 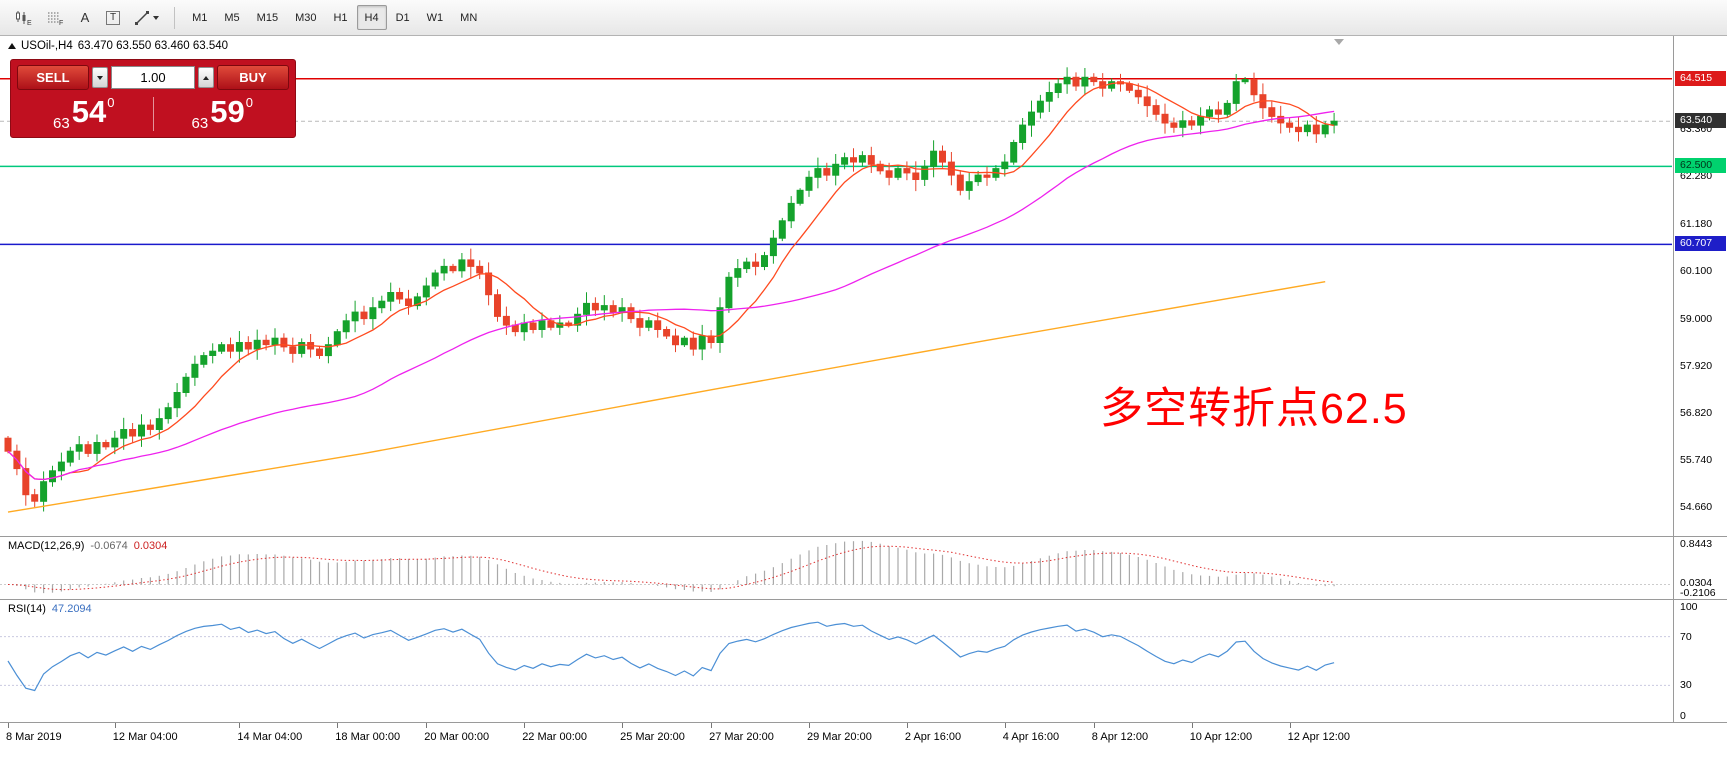 I want to click on timeframe-button-h1: H1, so click(x=340, y=17).